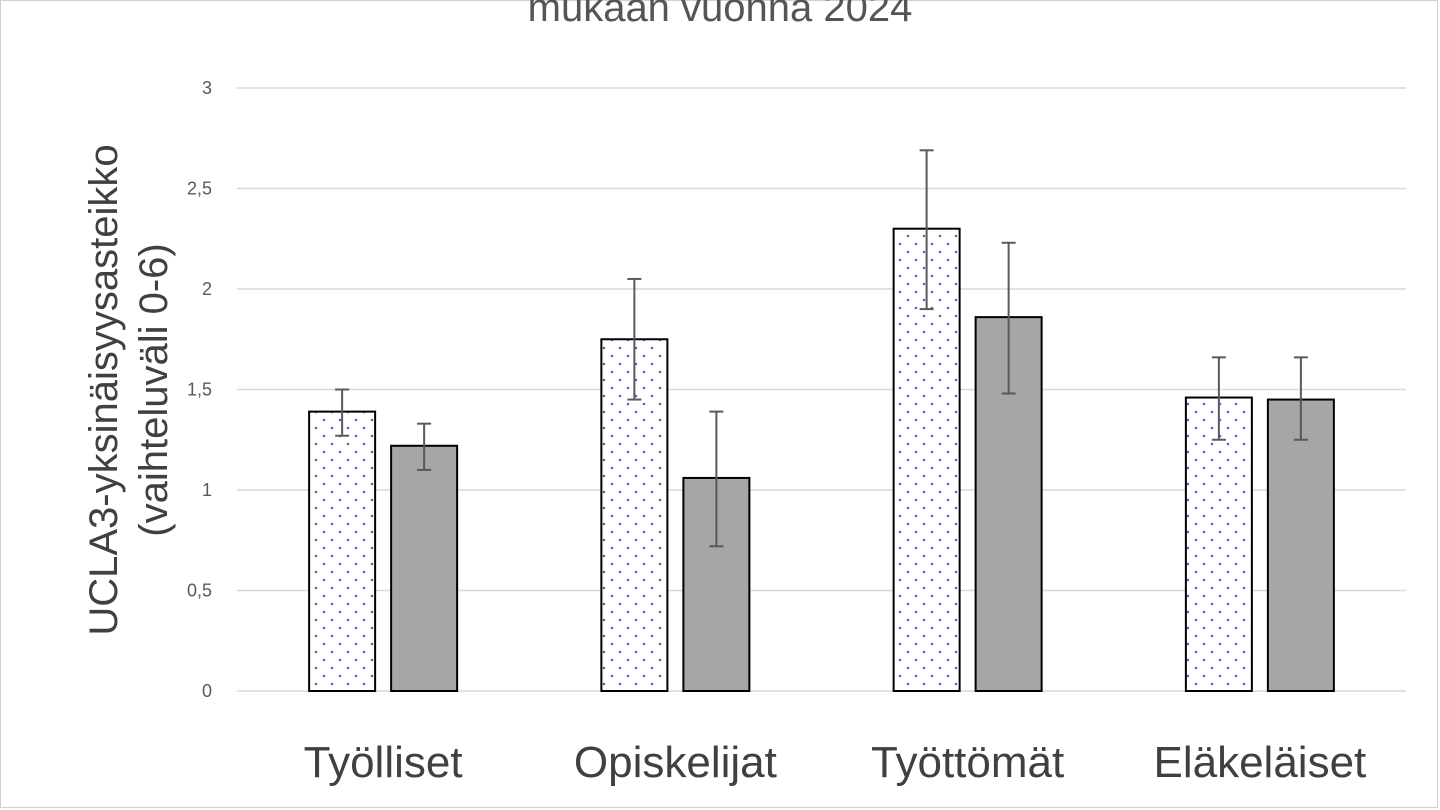 This screenshot has width=1440, height=810. I want to click on category-label: Työlliset, so click(383, 762).